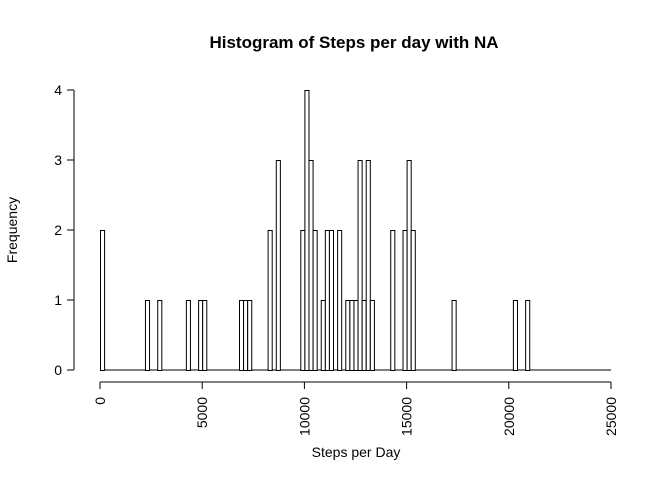  I want to click on x-tick-label: 20000, so click(509, 416).